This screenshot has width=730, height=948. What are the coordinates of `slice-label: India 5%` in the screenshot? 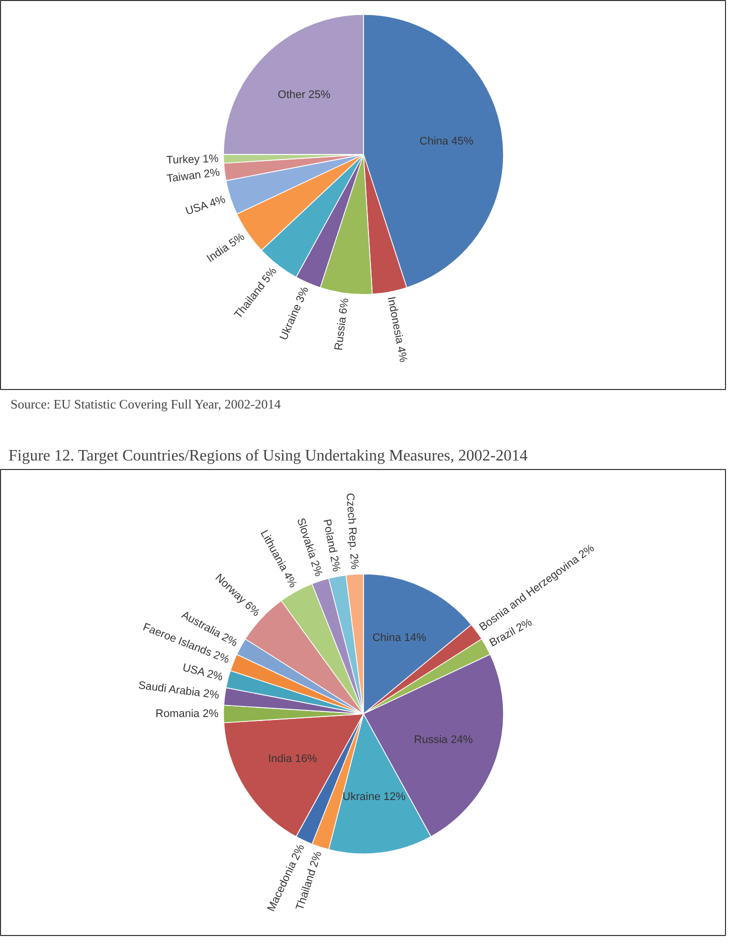 It's located at (226, 247).